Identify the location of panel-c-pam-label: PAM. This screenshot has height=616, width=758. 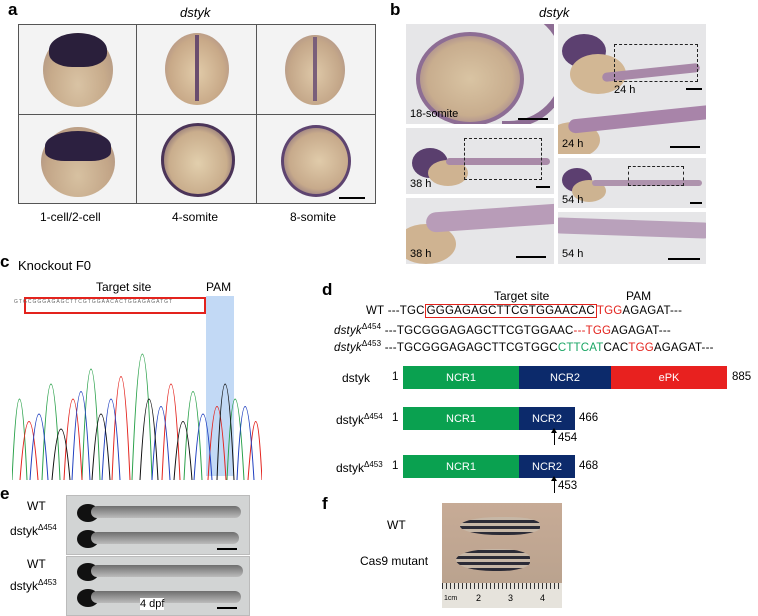
(219, 287).